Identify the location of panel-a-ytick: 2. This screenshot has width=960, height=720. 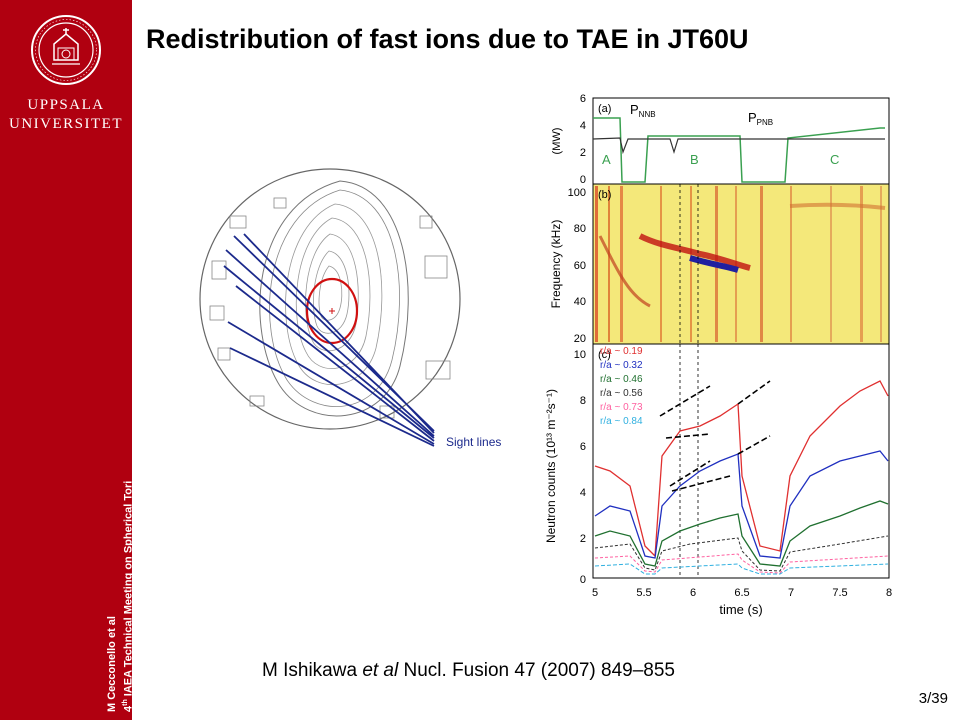
(583, 153).